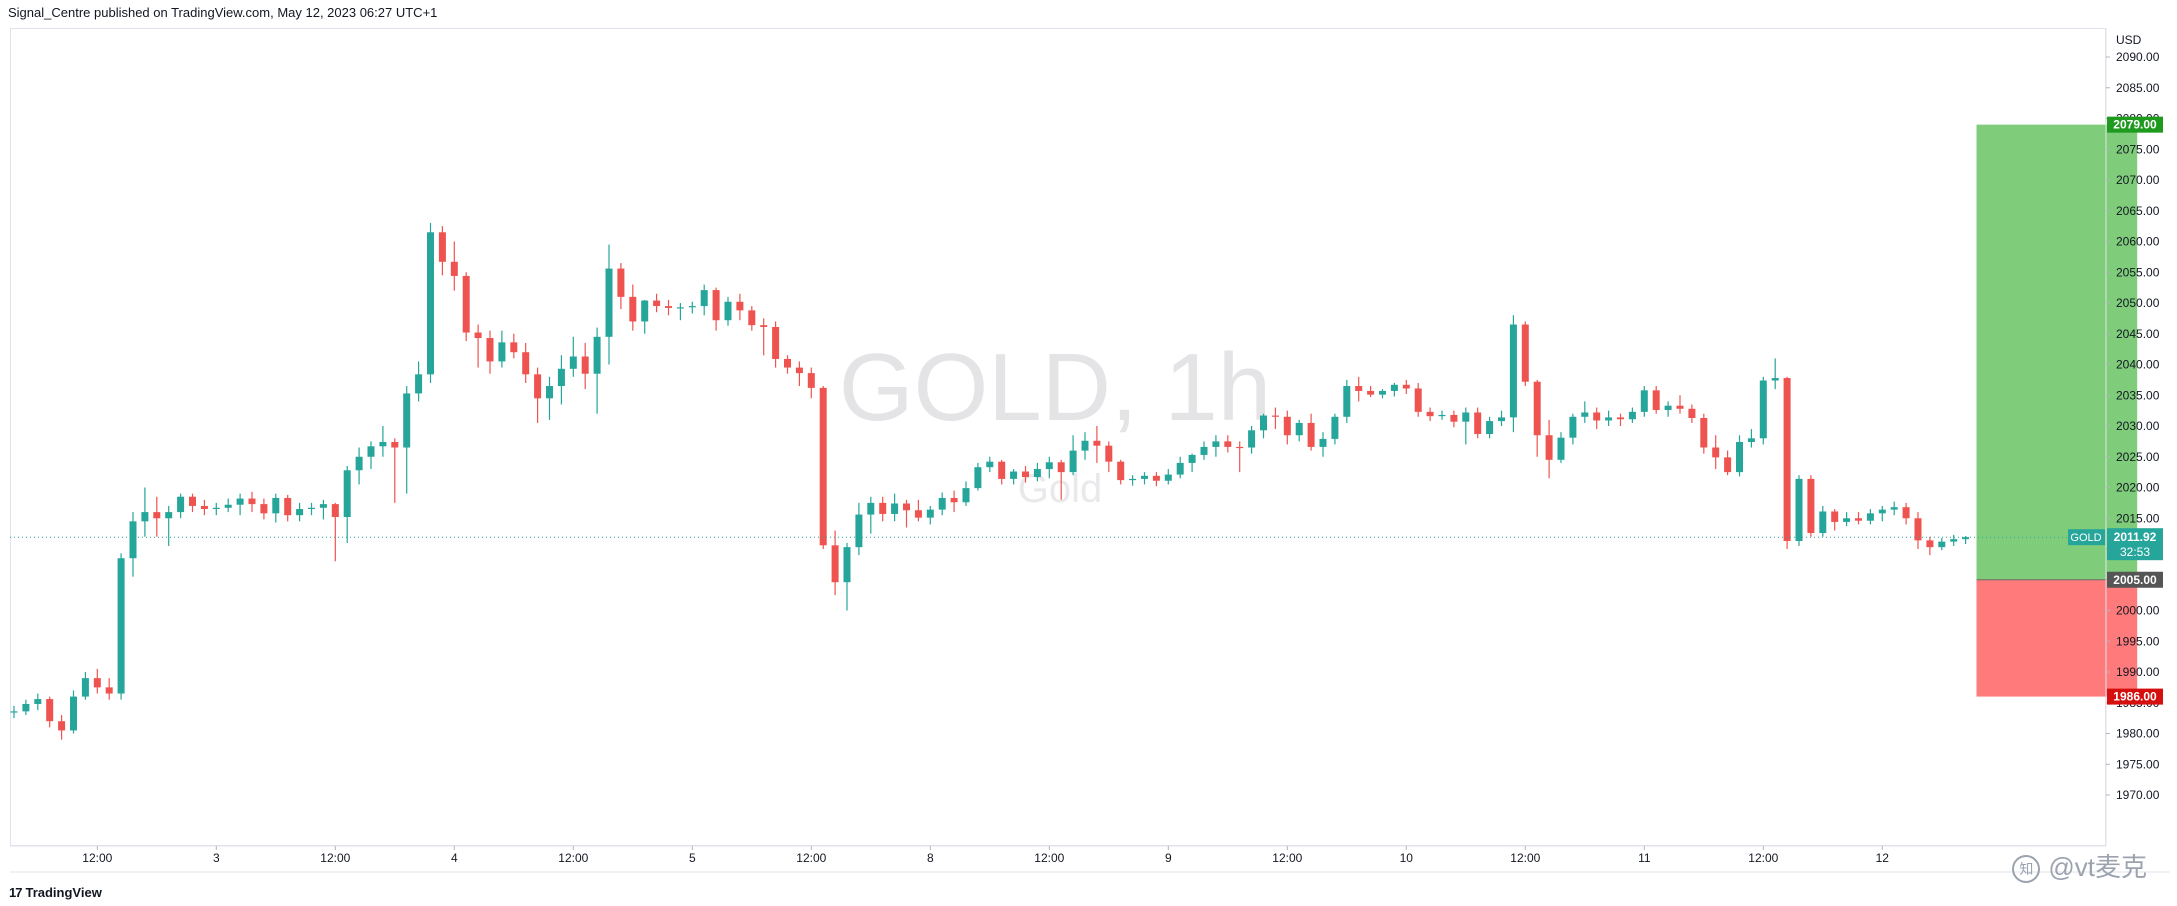  What do you see at coordinates (2057, 638) in the screenshot?
I see `position-stop-zone` at bounding box center [2057, 638].